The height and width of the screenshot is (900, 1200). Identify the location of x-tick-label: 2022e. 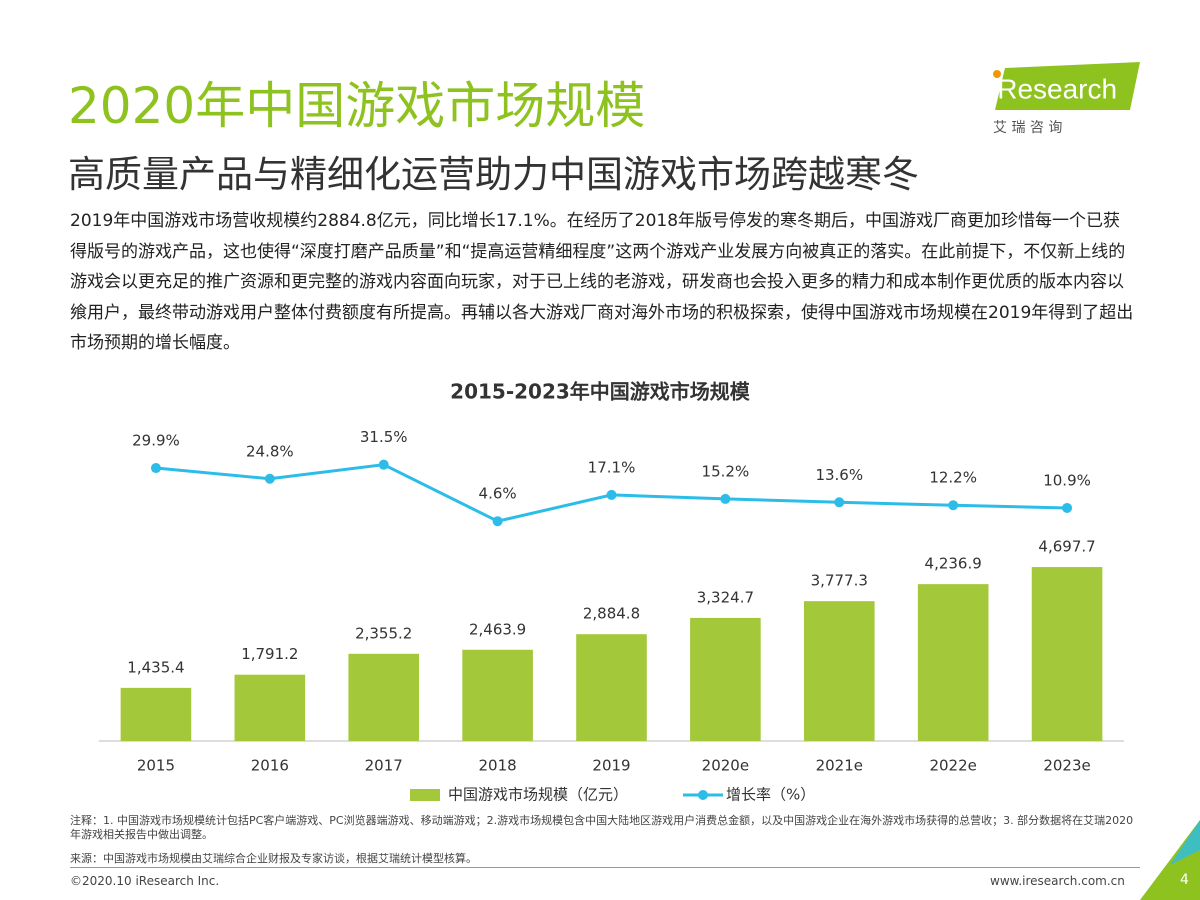
(952, 766).